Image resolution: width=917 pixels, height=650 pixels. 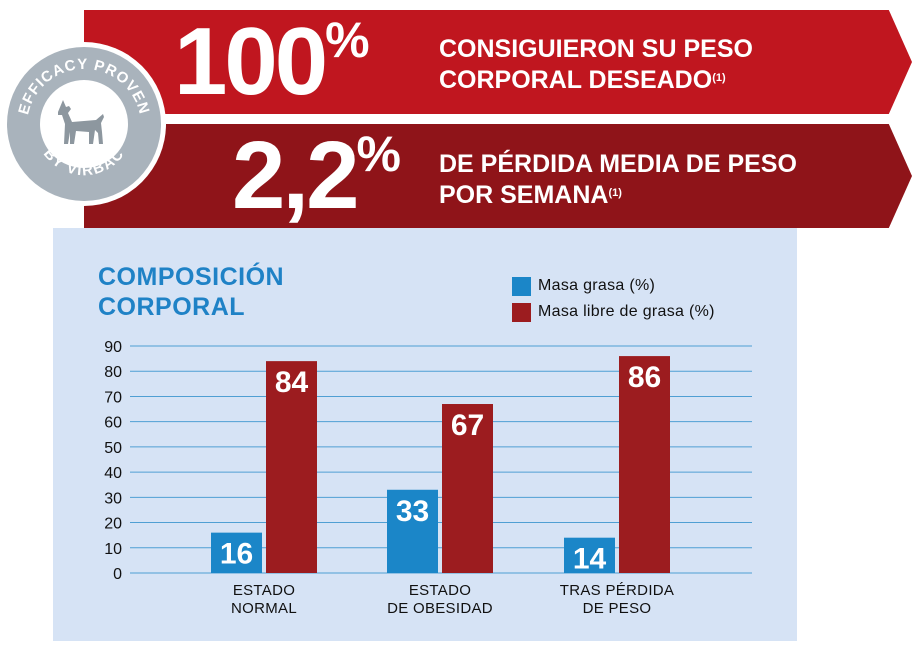 What do you see at coordinates (272, 61) in the screenshot?
I see `stat-value-1: 100%` at bounding box center [272, 61].